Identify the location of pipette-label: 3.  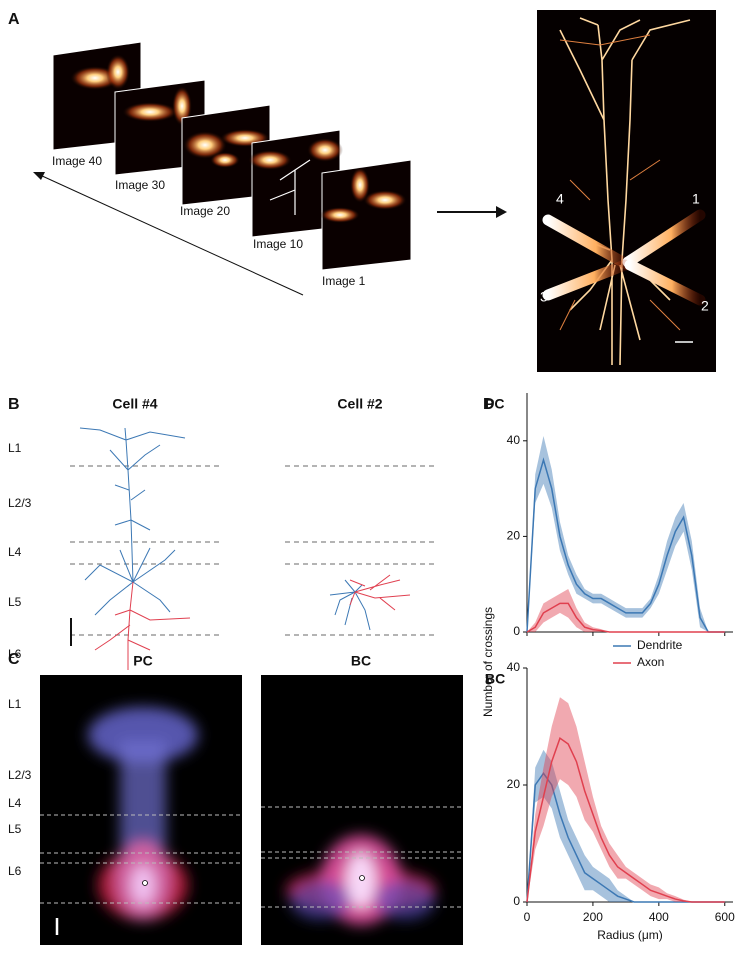
(544, 297).